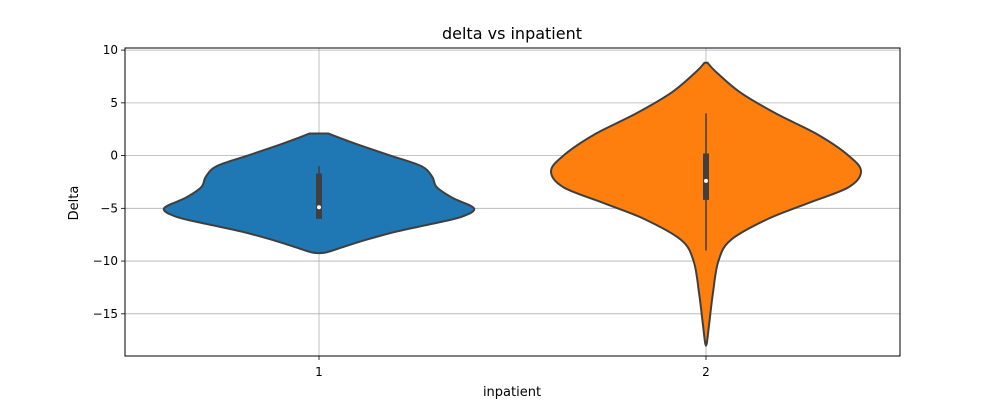 The height and width of the screenshot is (404, 1000). I want to click on y-tick-label: 0, so click(114, 156).